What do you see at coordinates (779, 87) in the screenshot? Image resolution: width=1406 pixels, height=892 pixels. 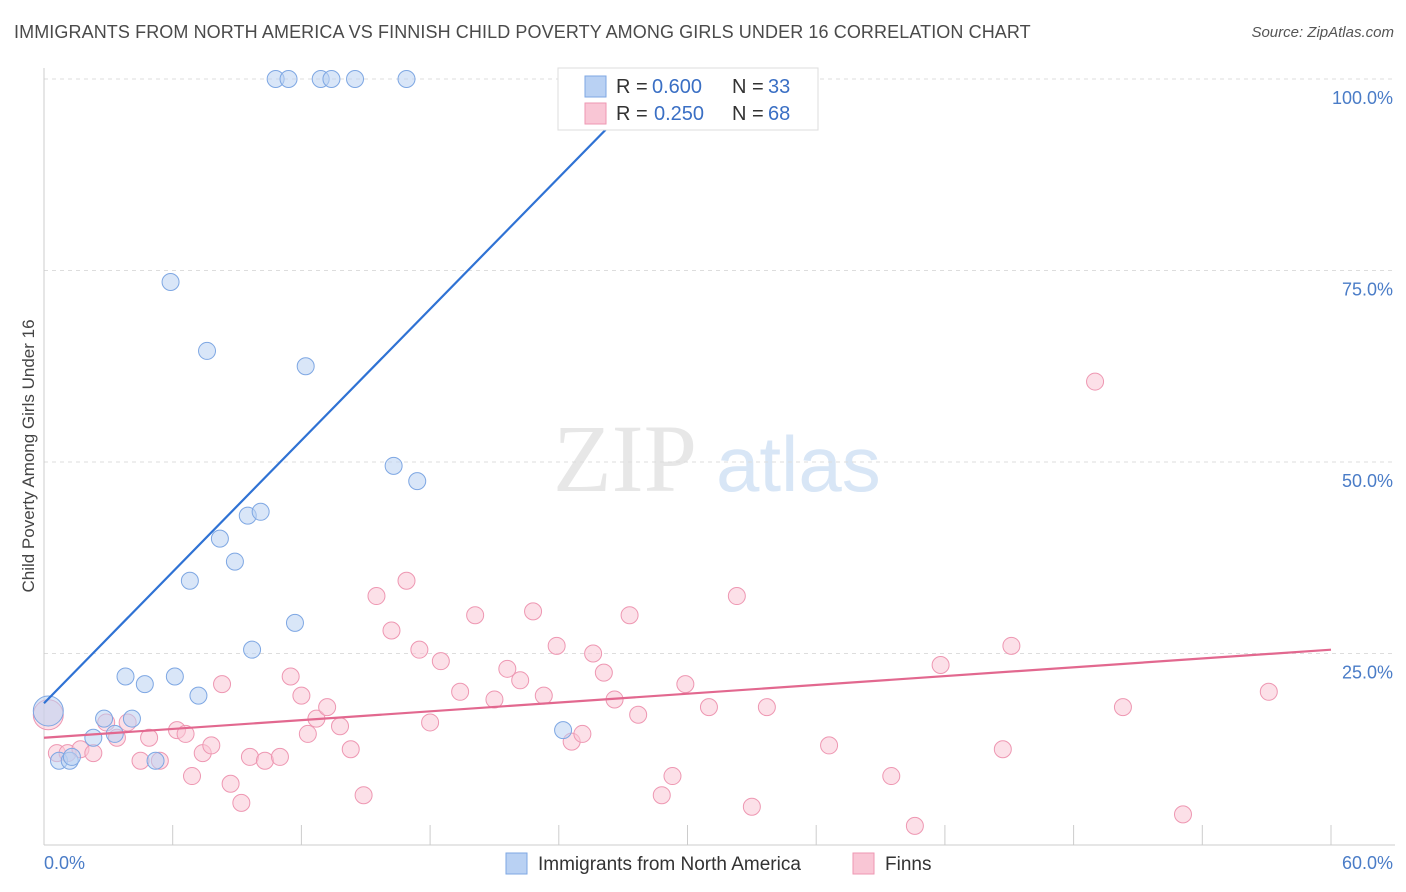 I see `legend-n-value-1: 33` at bounding box center [779, 87].